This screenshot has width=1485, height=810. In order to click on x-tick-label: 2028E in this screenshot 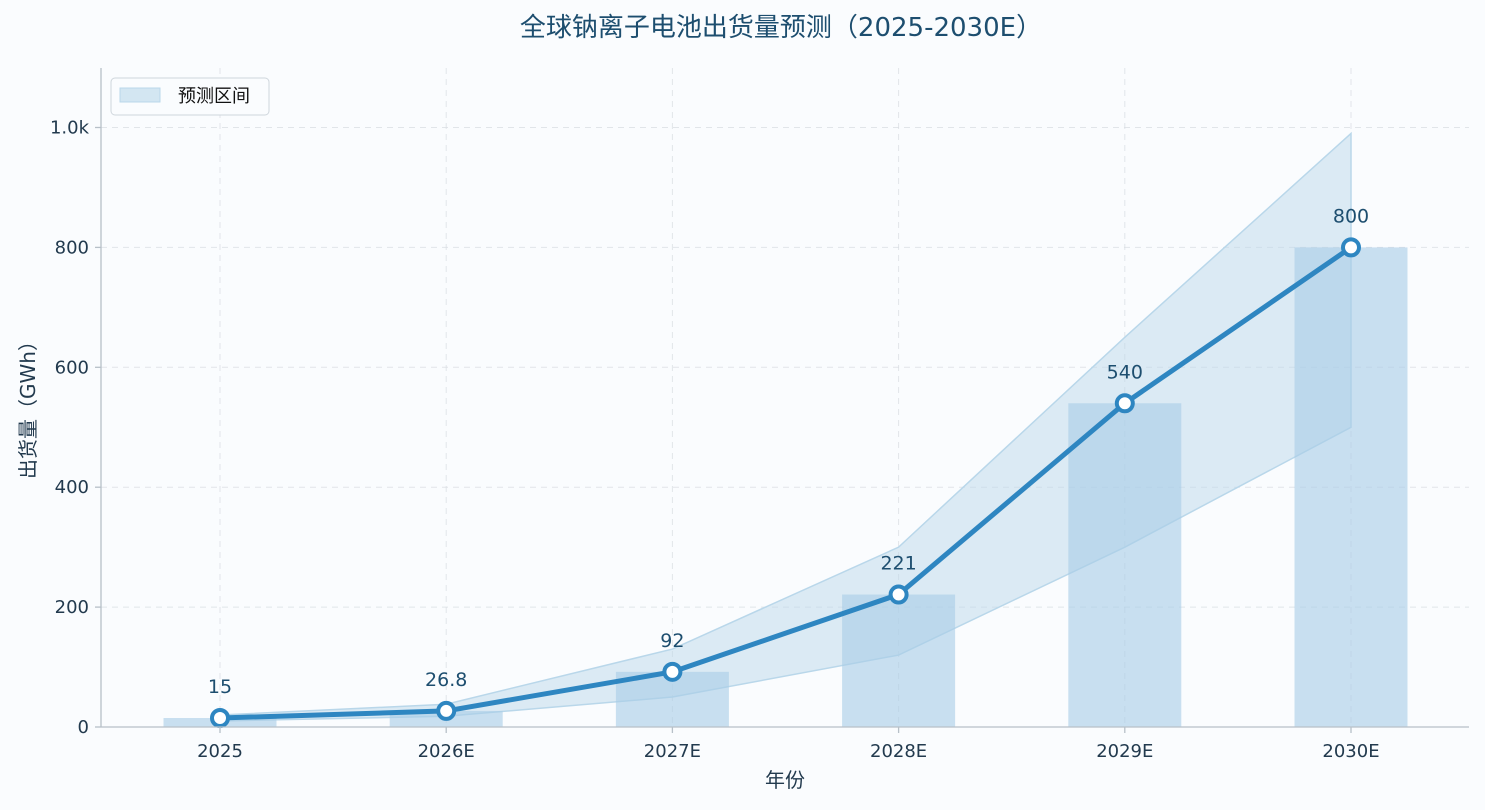, I will do `click(898, 751)`.